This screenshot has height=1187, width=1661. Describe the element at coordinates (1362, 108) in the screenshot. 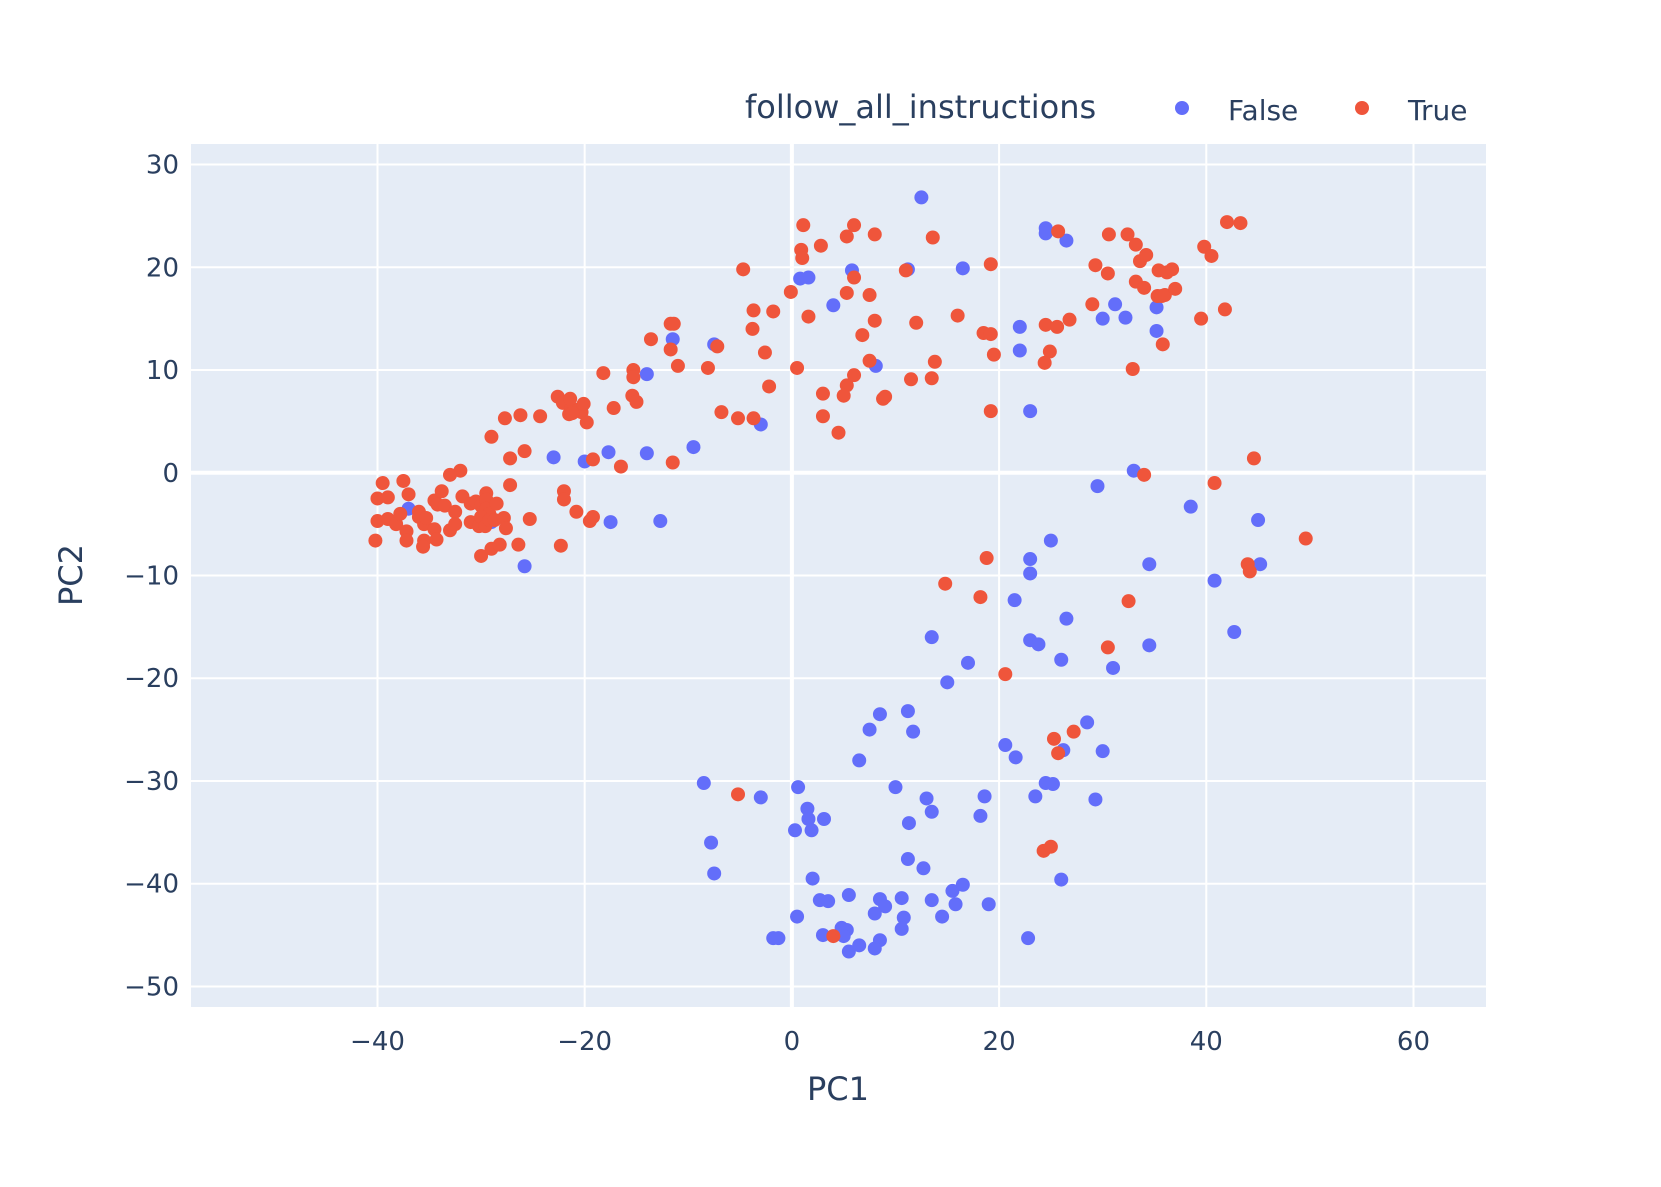

I see `legend-marker-true` at that location.